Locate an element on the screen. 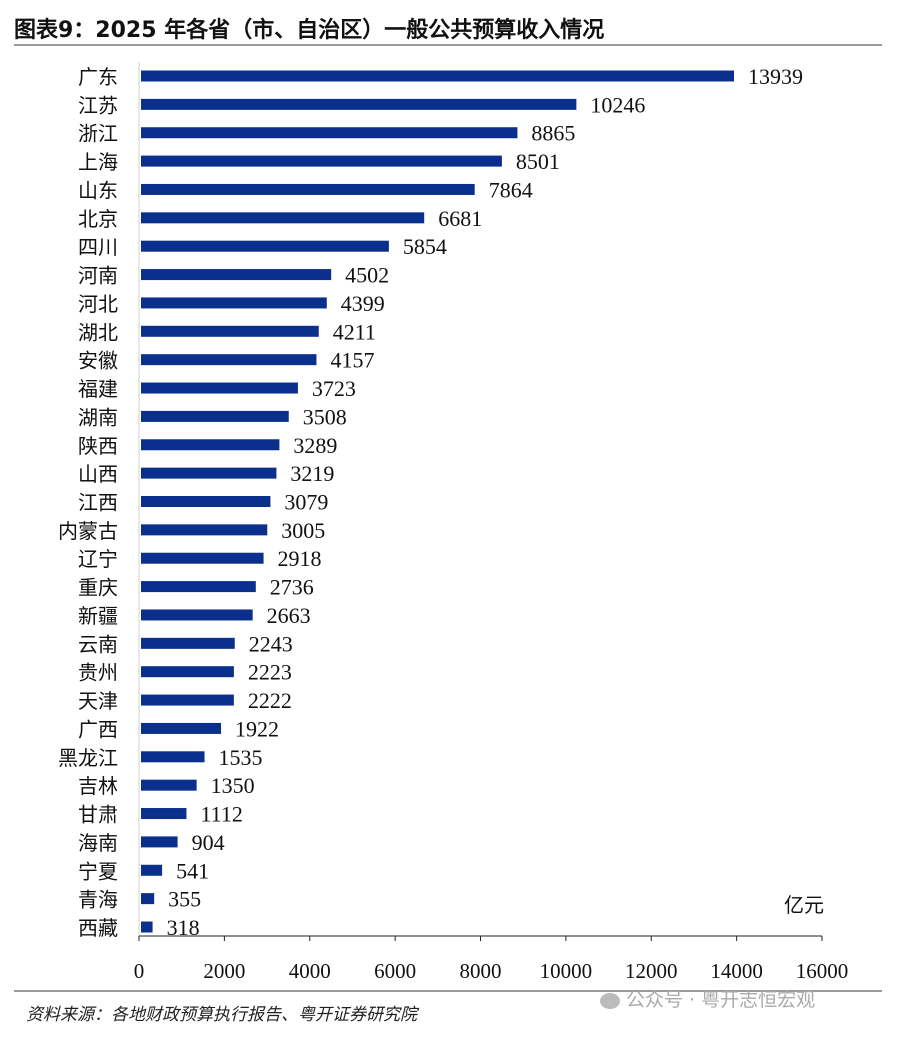 This screenshot has height=1037, width=900. footer-divider is located at coordinates (448, 991).